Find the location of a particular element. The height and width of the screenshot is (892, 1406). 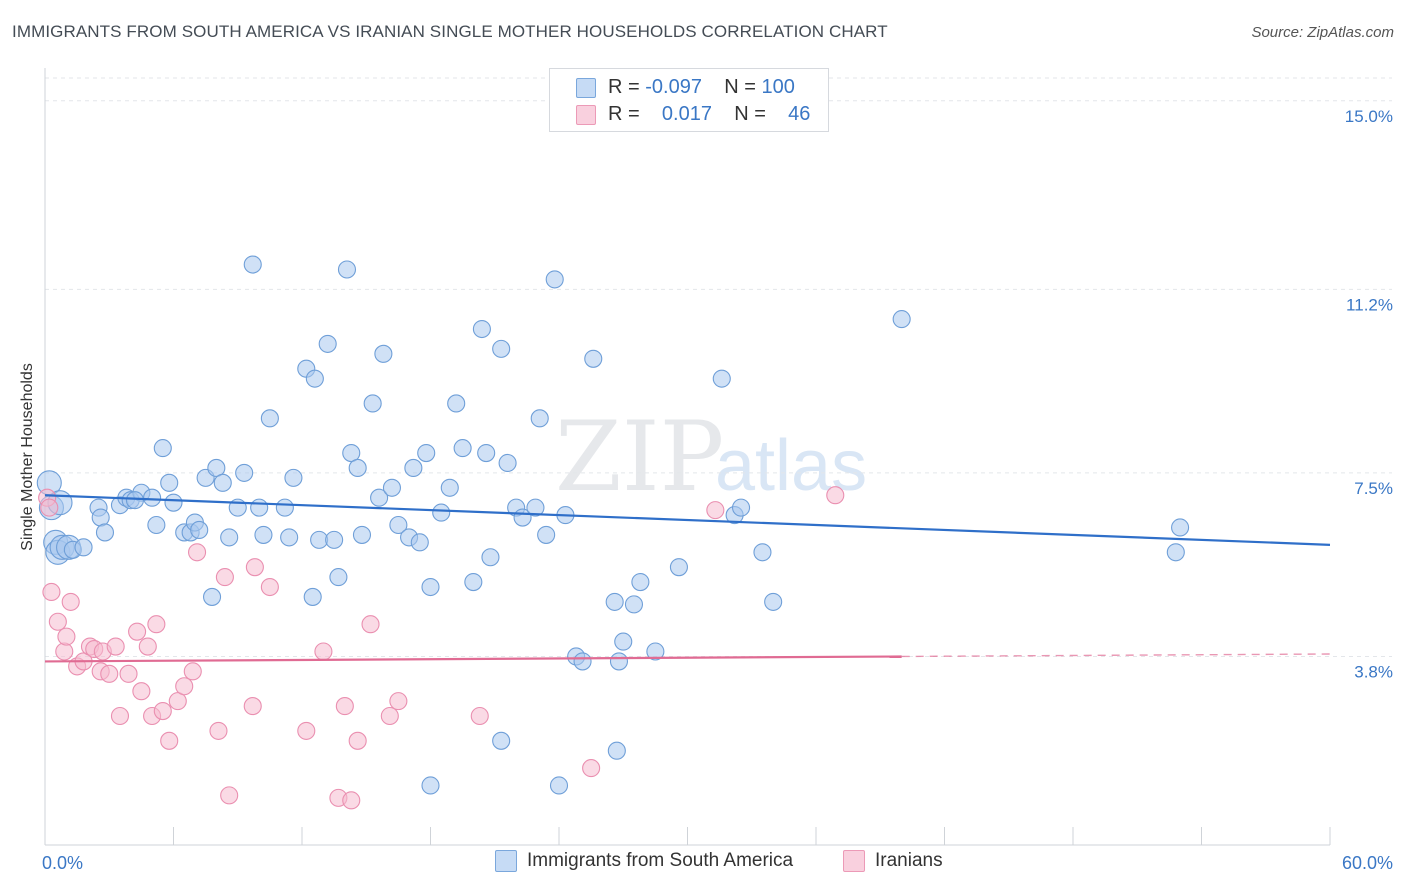

legend-r-label: R = is located at coordinates (624, 113).